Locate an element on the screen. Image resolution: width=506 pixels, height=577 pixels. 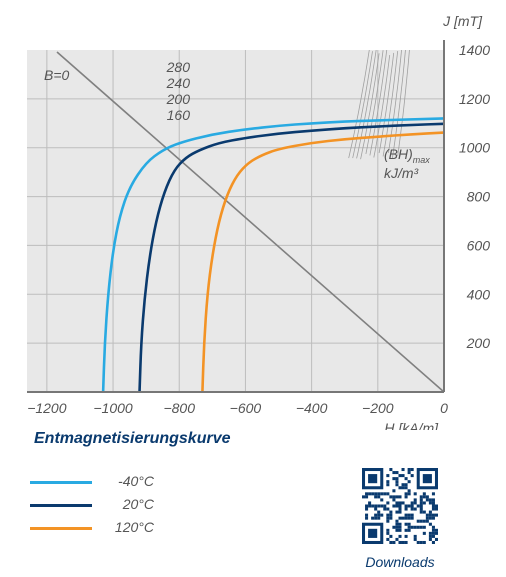
qr-code-icon is located at coordinates (400, 506).